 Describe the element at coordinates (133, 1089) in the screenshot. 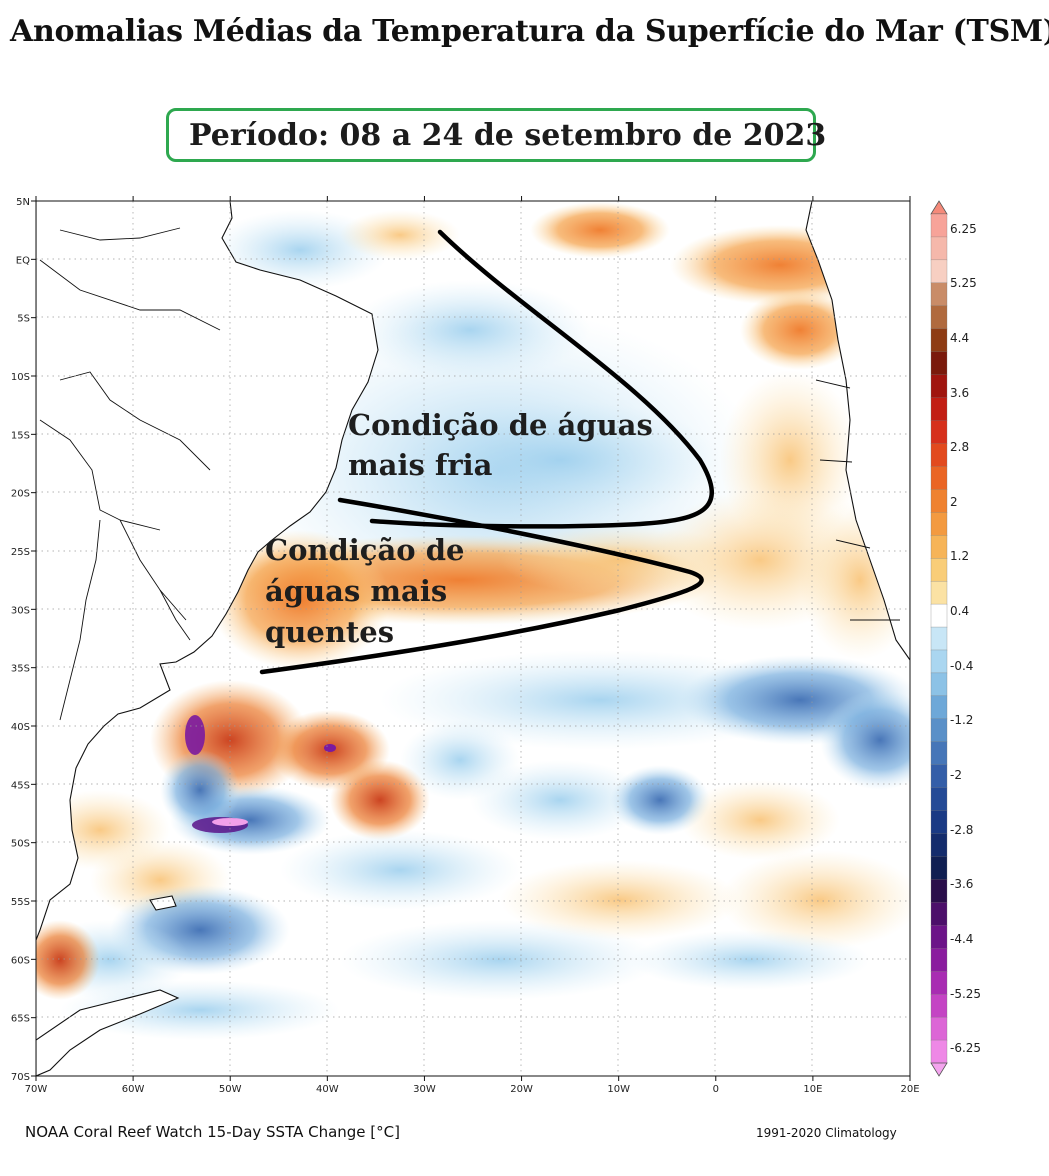

I see `lon-tick-label: 60W` at that location.